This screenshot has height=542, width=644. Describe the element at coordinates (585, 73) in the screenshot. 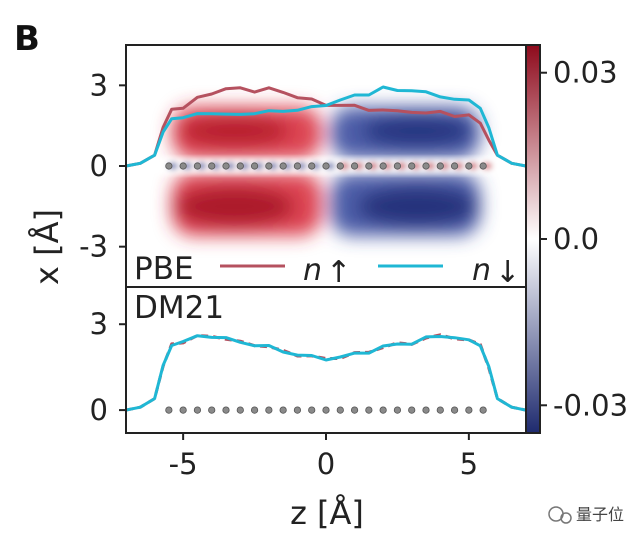

I see `colorbar-tick-label: 0.03` at that location.